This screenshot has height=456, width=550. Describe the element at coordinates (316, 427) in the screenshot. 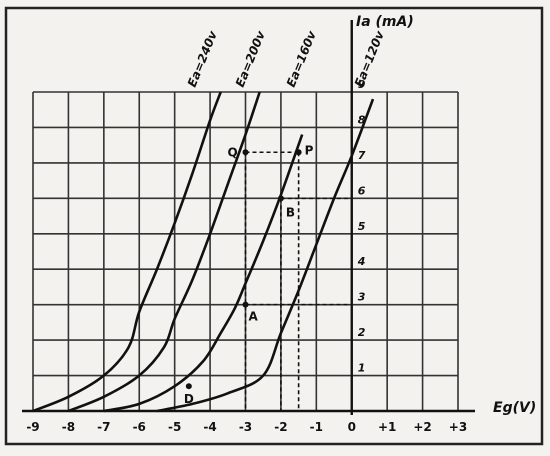

I see `x-tick-label: -1` at that location.